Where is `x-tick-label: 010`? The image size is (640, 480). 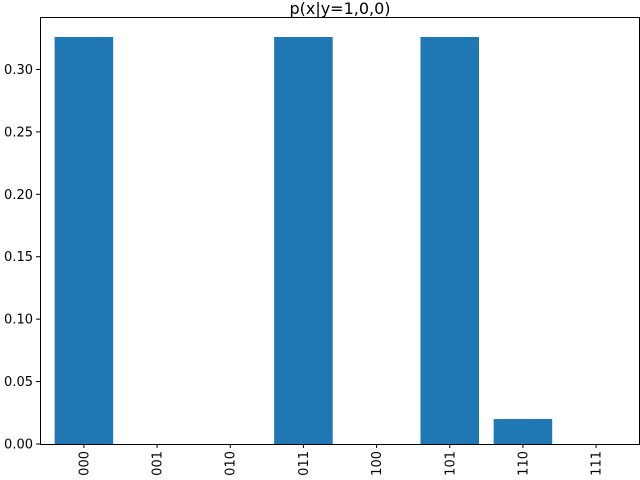
x-tick-label: 010 is located at coordinates (231, 463).